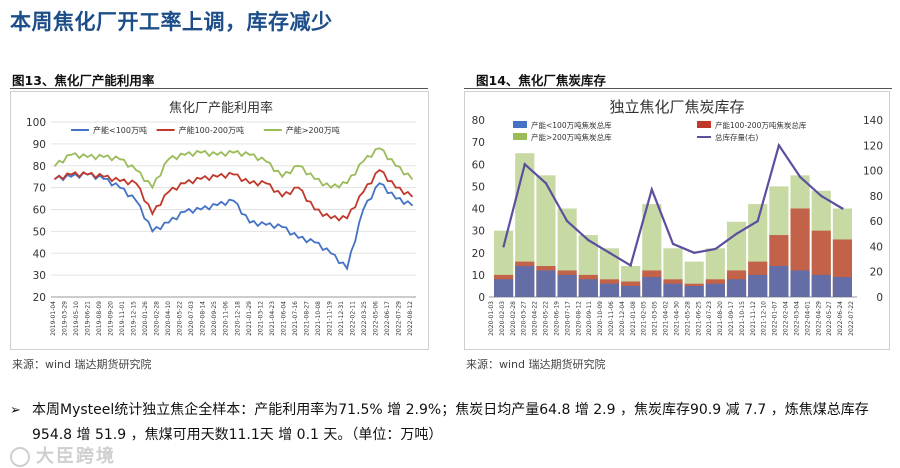 The width and height of the screenshot is (900, 468). I want to click on chart2-xtick-30: 2022-04-29, so click(818, 318).